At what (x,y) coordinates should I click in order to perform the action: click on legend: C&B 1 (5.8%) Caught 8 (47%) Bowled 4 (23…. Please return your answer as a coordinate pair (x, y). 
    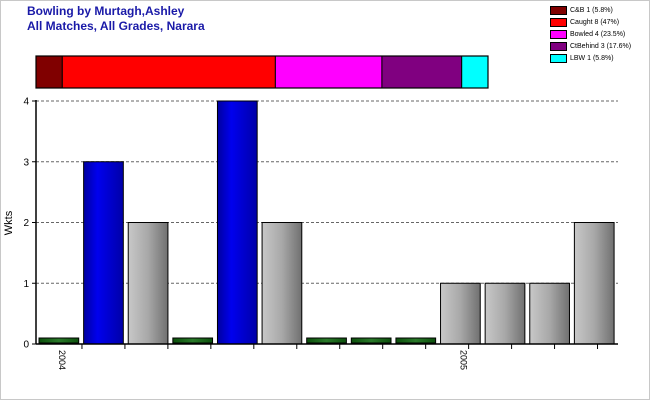
    Looking at the image, I should click on (600, 35).